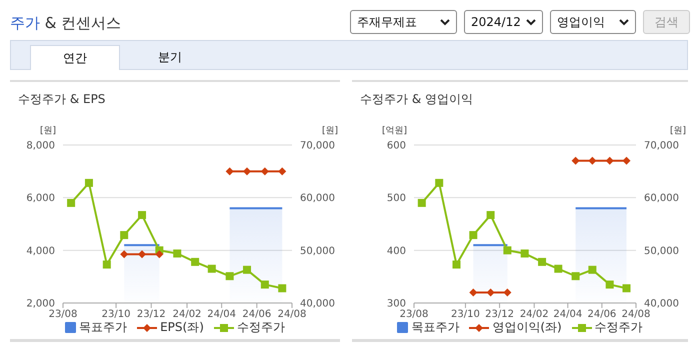 The width and height of the screenshot is (695, 349). I want to click on chart-title: 수정주가 & 영업이익, so click(416, 99).